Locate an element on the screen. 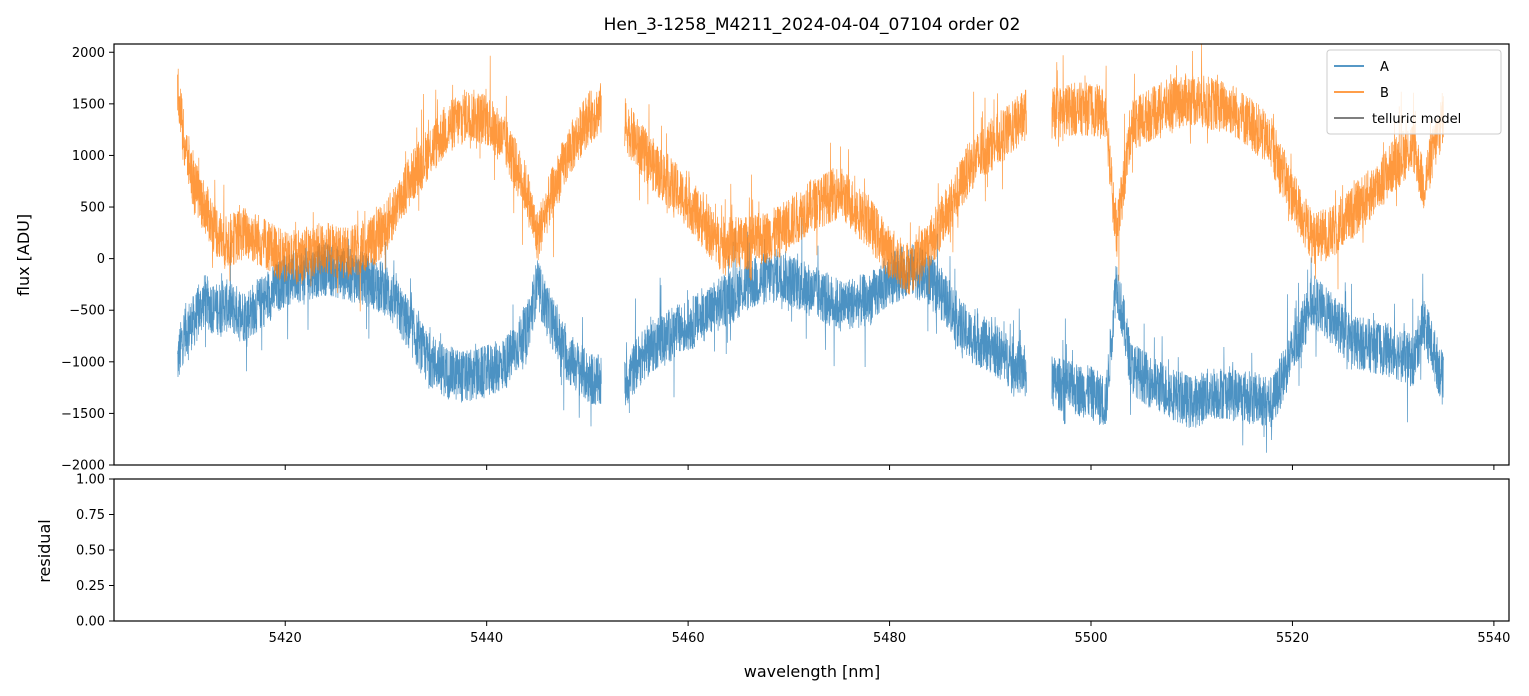 The height and width of the screenshot is (696, 1529). legend-box is located at coordinates (1414, 92).